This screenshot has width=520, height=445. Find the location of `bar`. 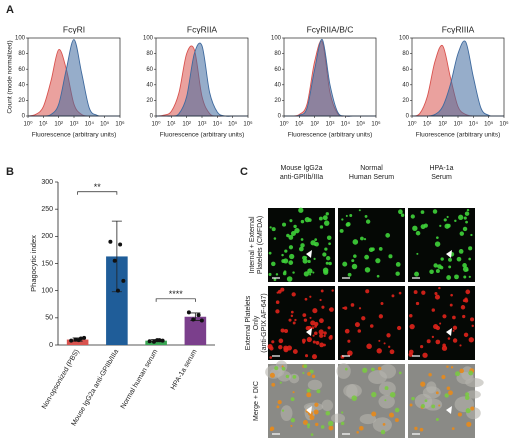

bar is located at coordinates (117, 300).